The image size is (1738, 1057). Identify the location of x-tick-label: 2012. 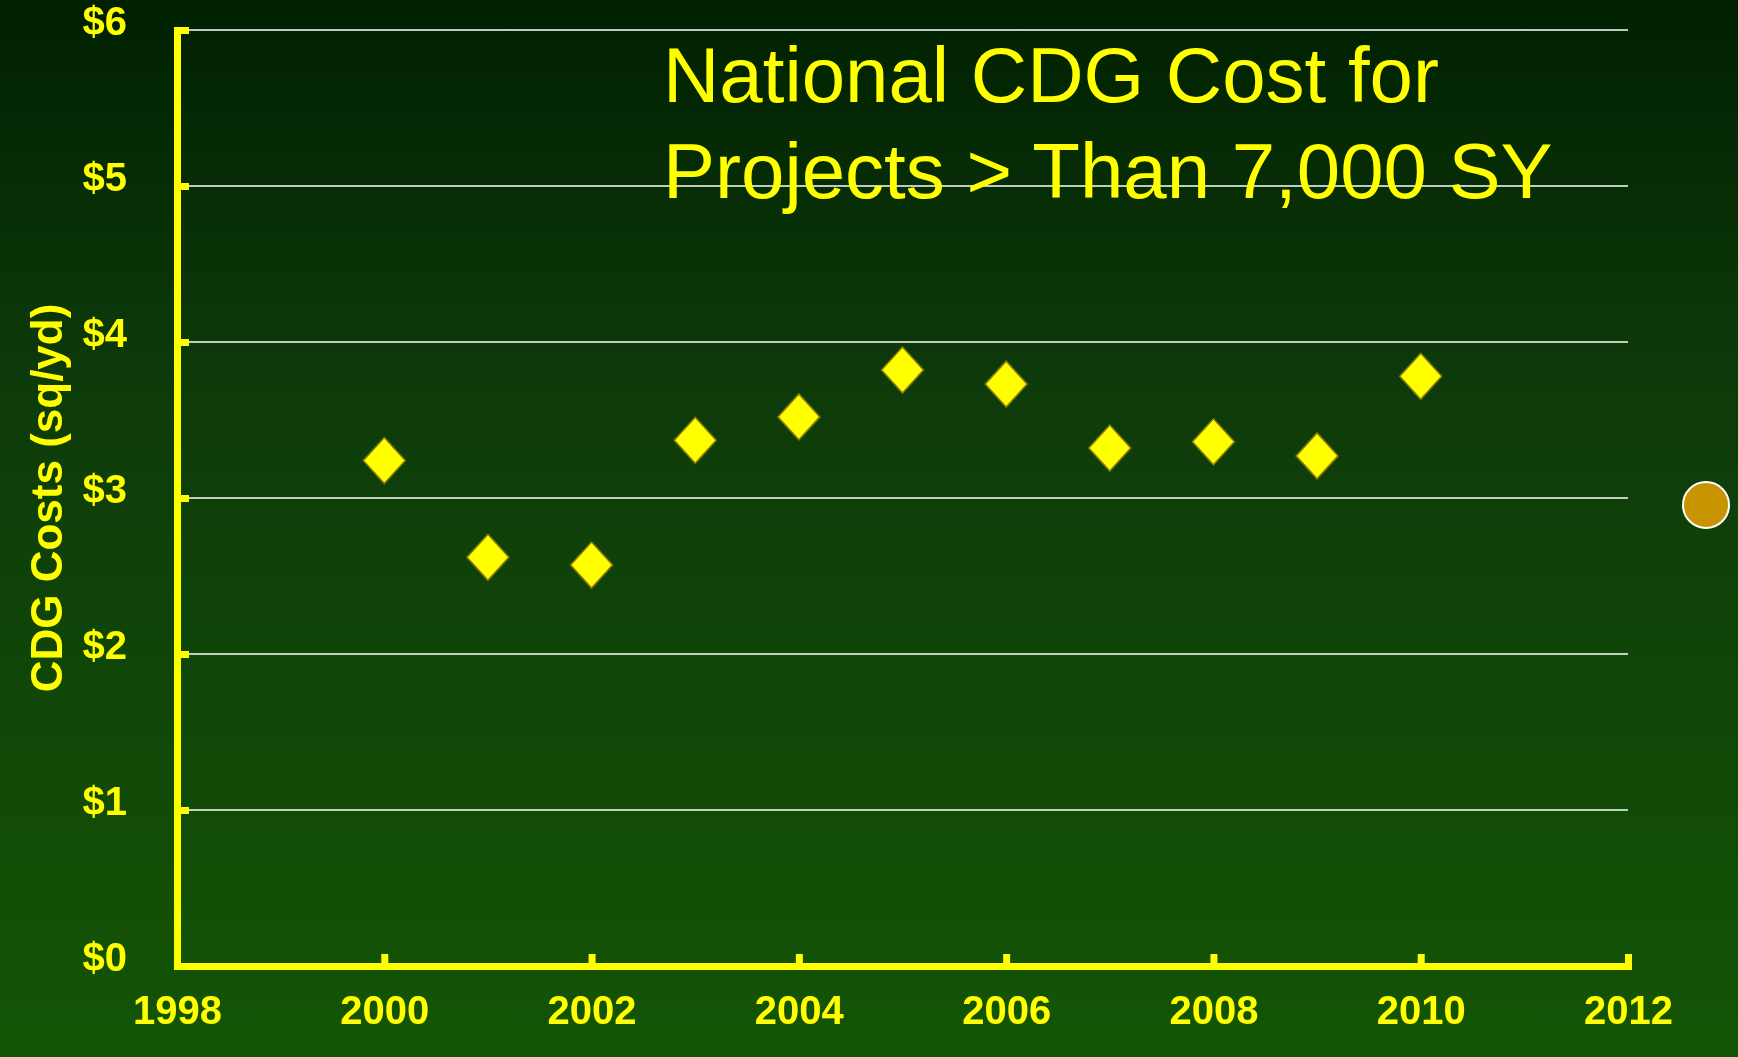
(1628, 1010).